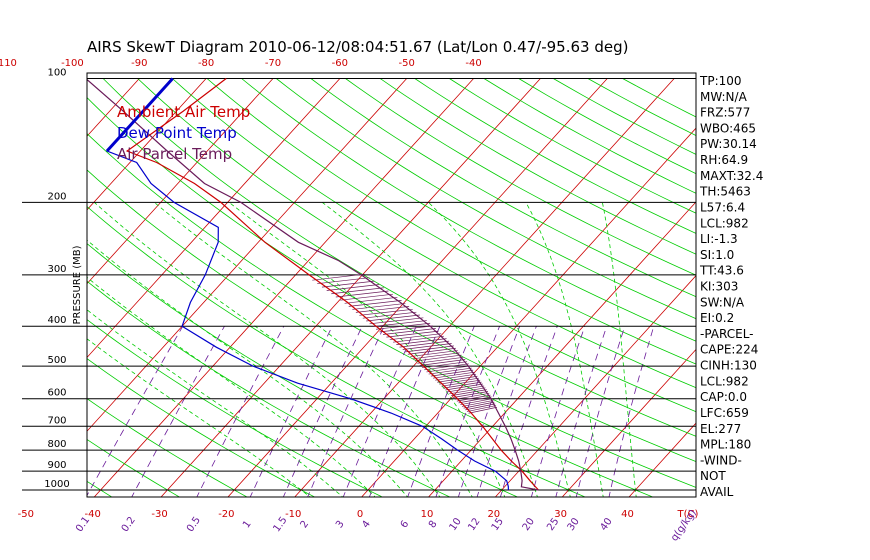 This screenshot has height=560, width=870. What do you see at coordinates (722, 302) in the screenshot?
I see `index-label: SW:N/A` at bounding box center [722, 302].